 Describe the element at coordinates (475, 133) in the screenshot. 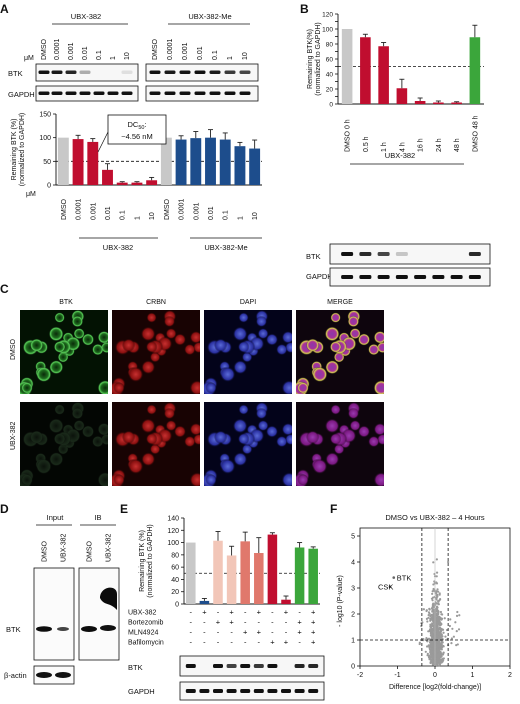

I see `blot-lane-label: DMSO 48 h` at that location.